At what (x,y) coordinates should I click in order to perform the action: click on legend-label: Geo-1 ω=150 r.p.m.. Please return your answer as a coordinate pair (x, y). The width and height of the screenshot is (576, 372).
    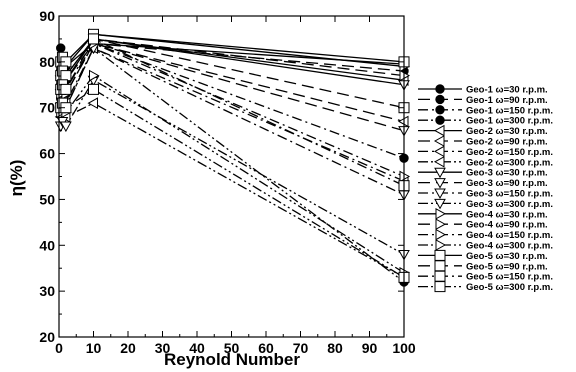
    Looking at the image, I should click on (509, 110).